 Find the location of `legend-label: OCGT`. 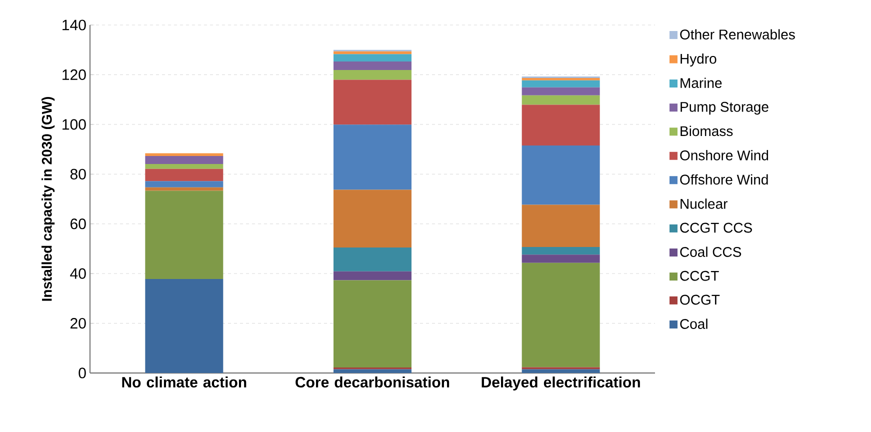

legend-label: OCGT is located at coordinates (700, 299).